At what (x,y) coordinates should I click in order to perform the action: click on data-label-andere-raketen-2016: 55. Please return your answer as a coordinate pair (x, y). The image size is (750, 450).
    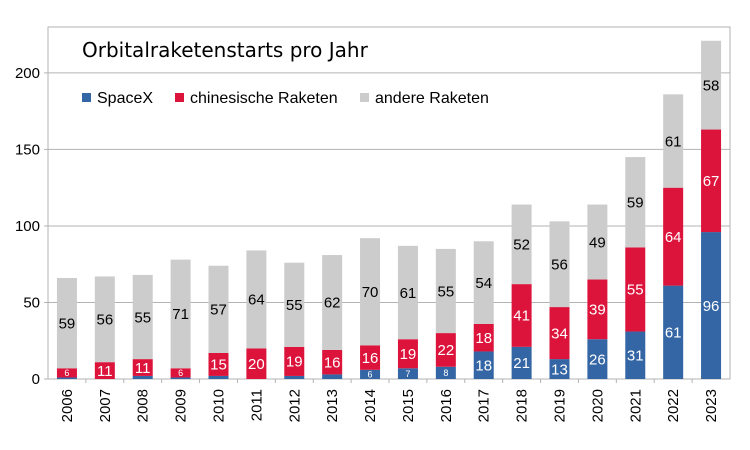
    Looking at the image, I should click on (445, 291).